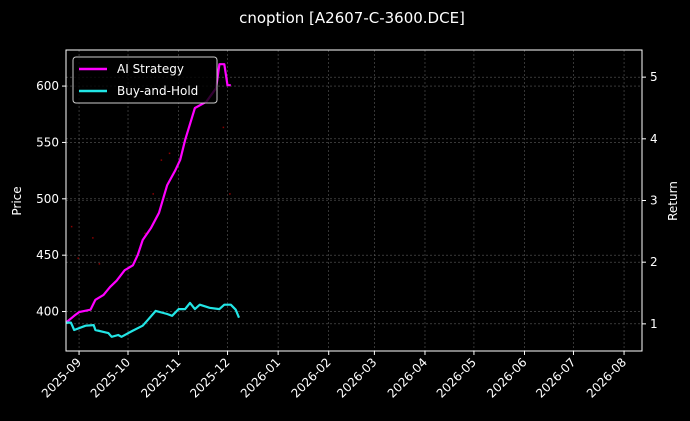 The height and width of the screenshot is (421, 690). I want to click on legend-box, so click(145, 80).